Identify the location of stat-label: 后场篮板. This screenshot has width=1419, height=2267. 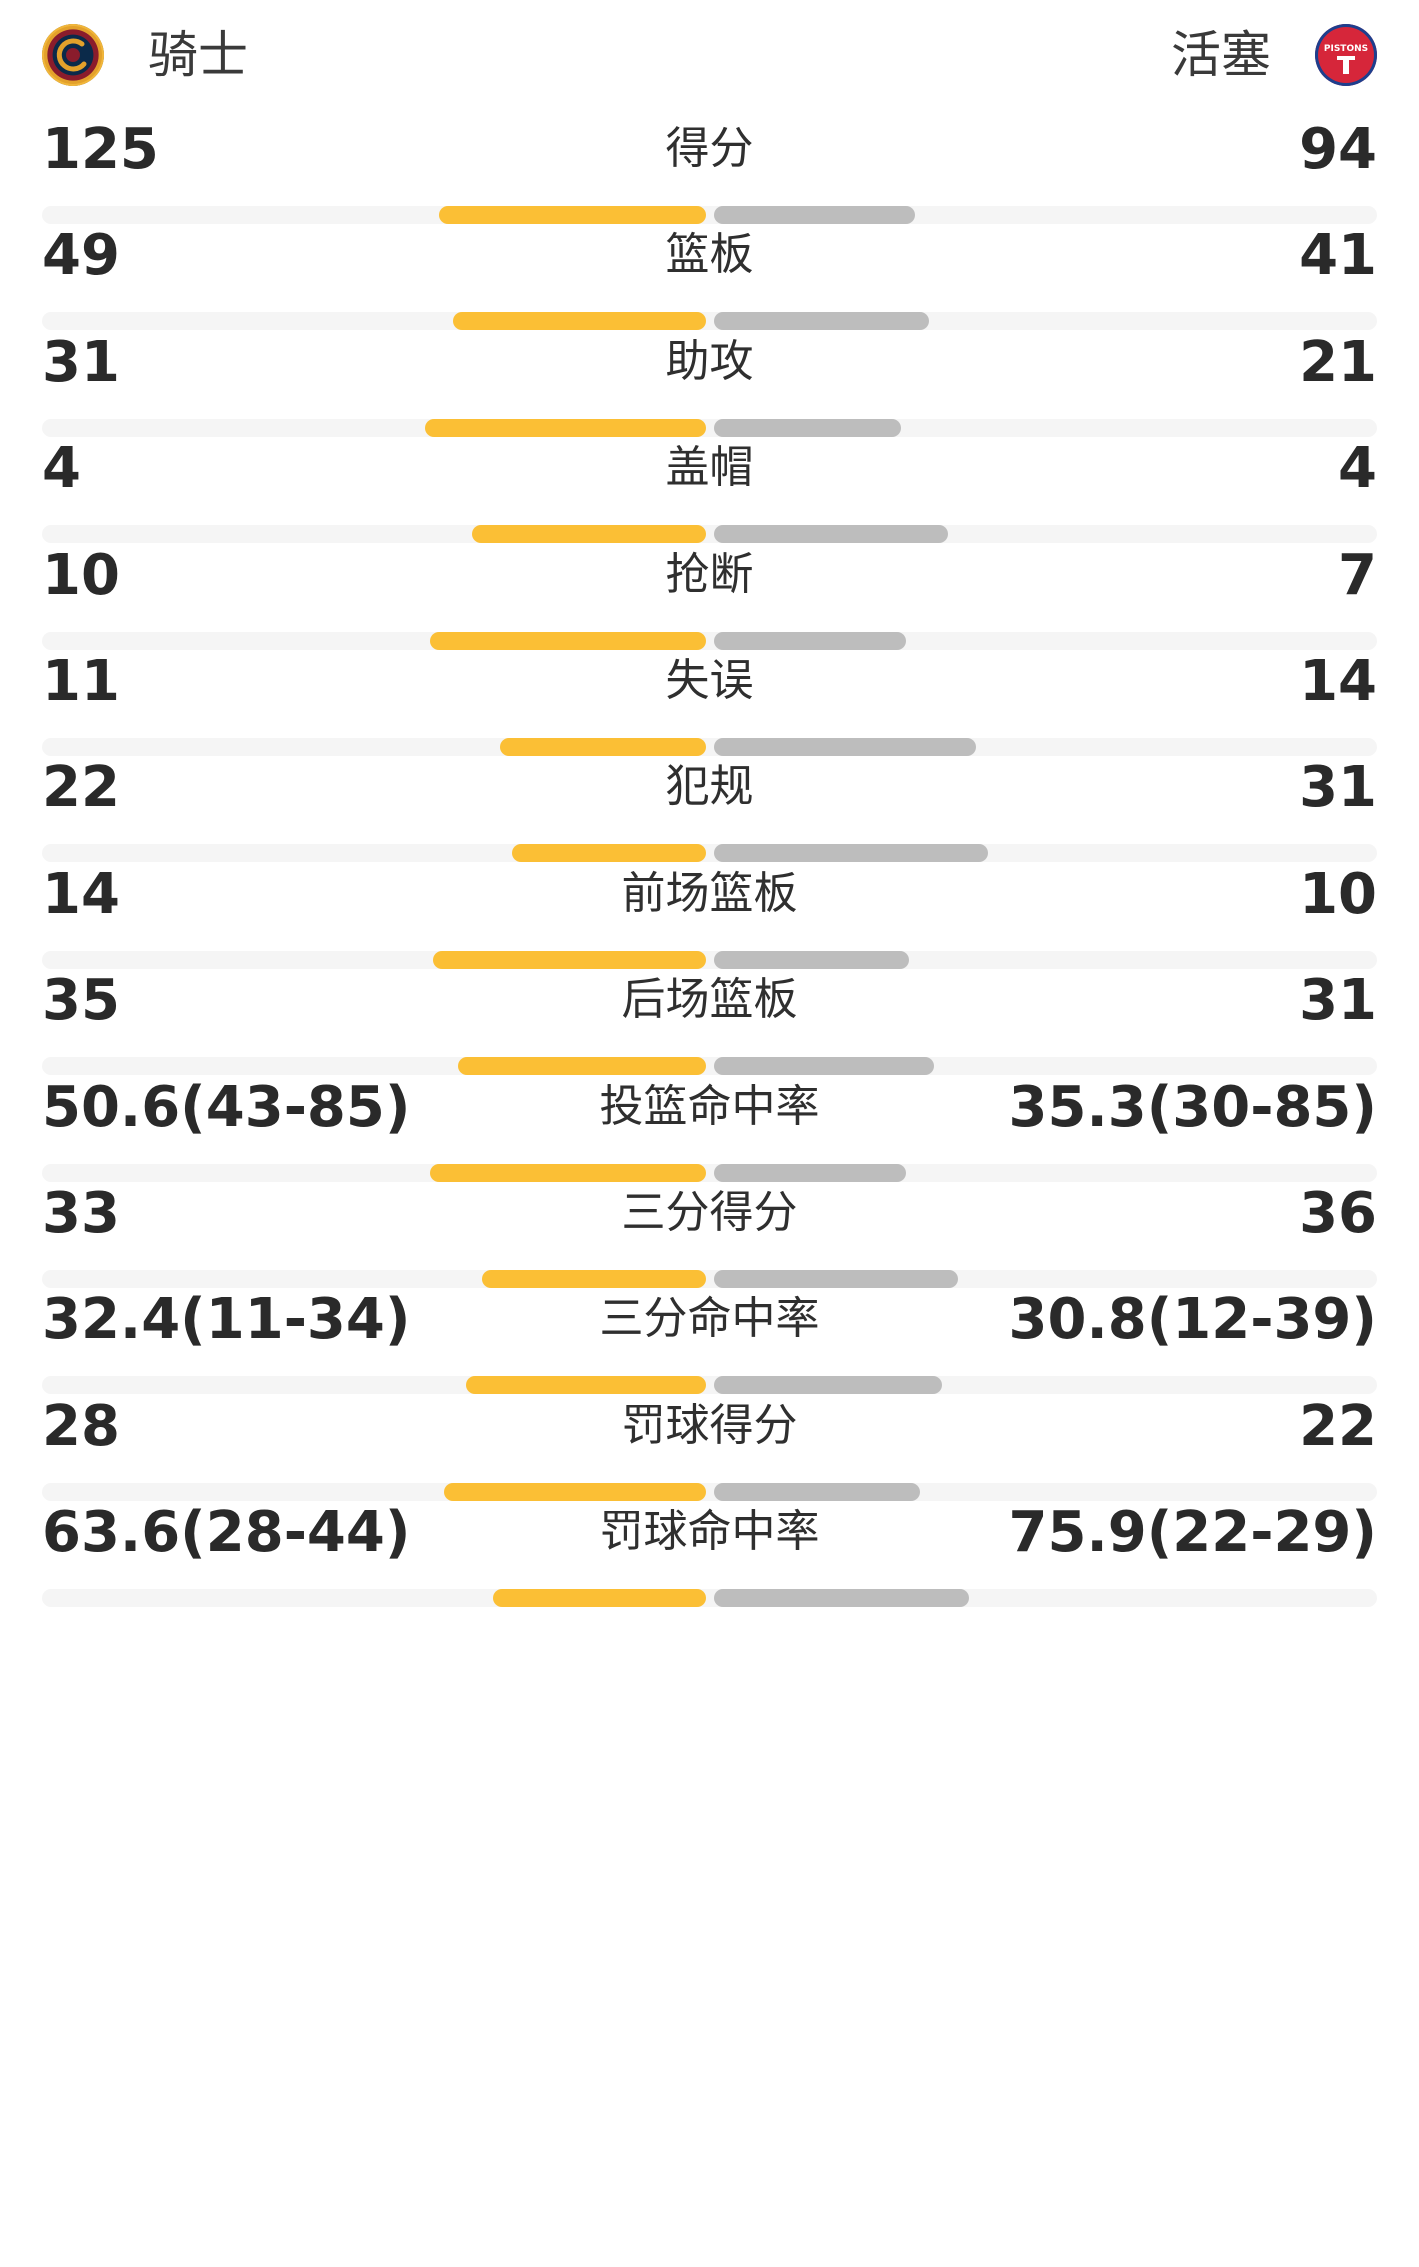
(709, 999).